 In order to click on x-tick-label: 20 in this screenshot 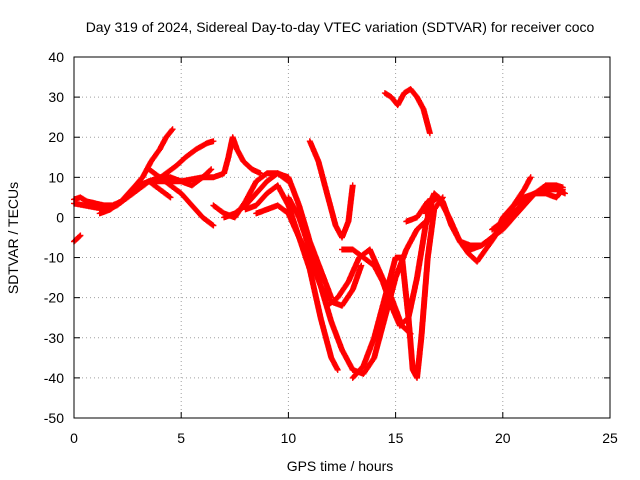, I will do `click(503, 438)`.